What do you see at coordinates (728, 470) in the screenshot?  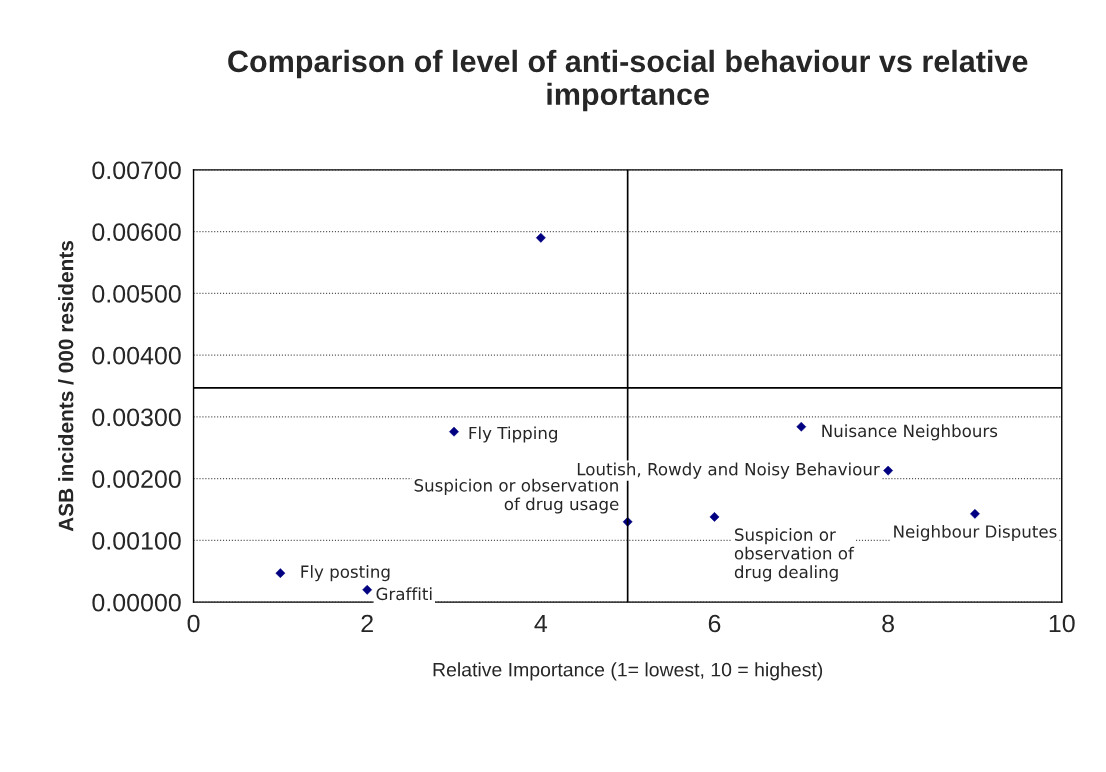 I see `annotation: Loutish, Rowdy and Noisy Behaviour` at bounding box center [728, 470].